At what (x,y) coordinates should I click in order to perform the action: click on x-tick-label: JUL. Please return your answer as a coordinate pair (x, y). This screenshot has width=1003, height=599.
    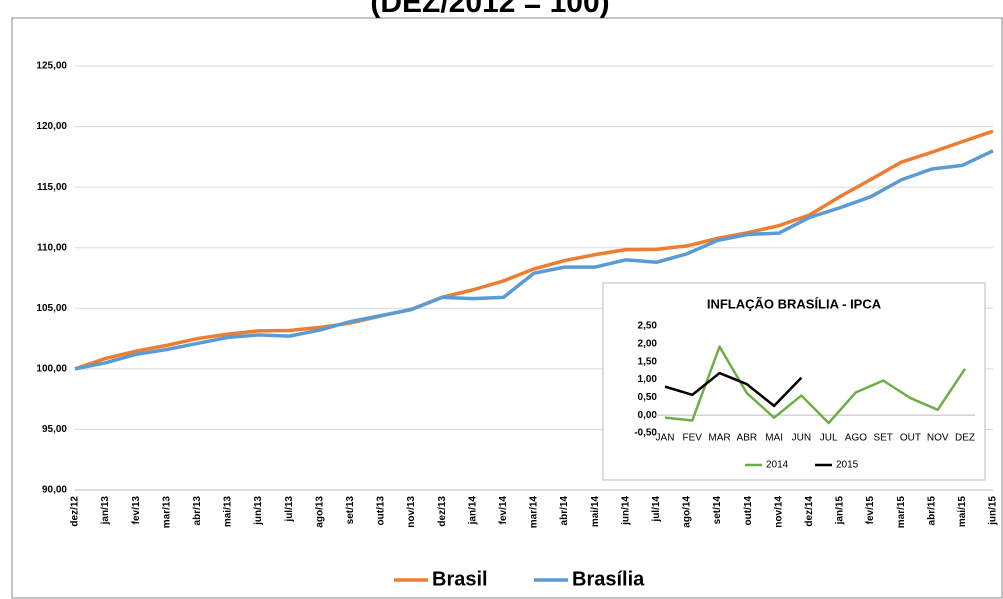
    Looking at the image, I should click on (829, 438).